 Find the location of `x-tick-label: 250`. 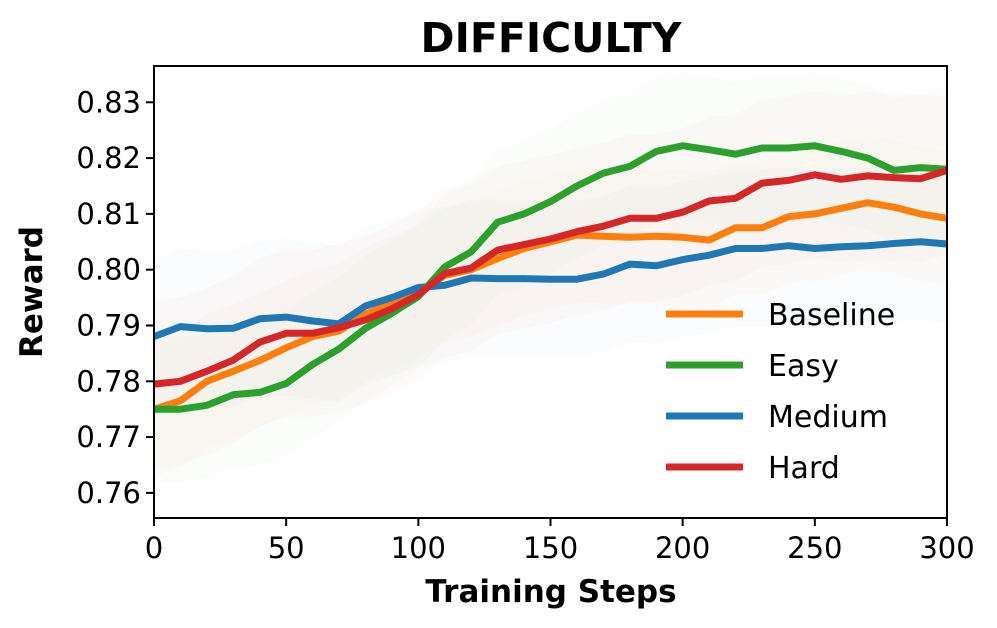

x-tick-label: 250 is located at coordinates (814, 548).